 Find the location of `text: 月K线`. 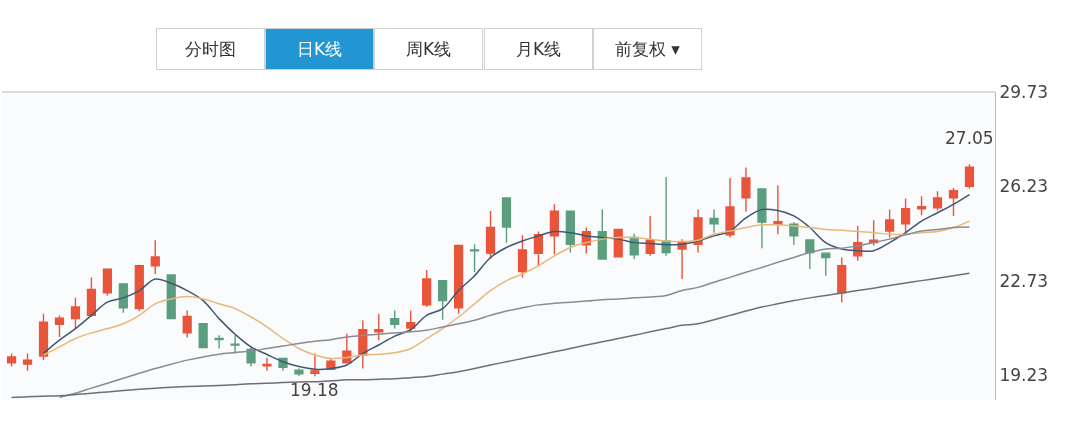

text: 月K线 is located at coordinates (538, 49).